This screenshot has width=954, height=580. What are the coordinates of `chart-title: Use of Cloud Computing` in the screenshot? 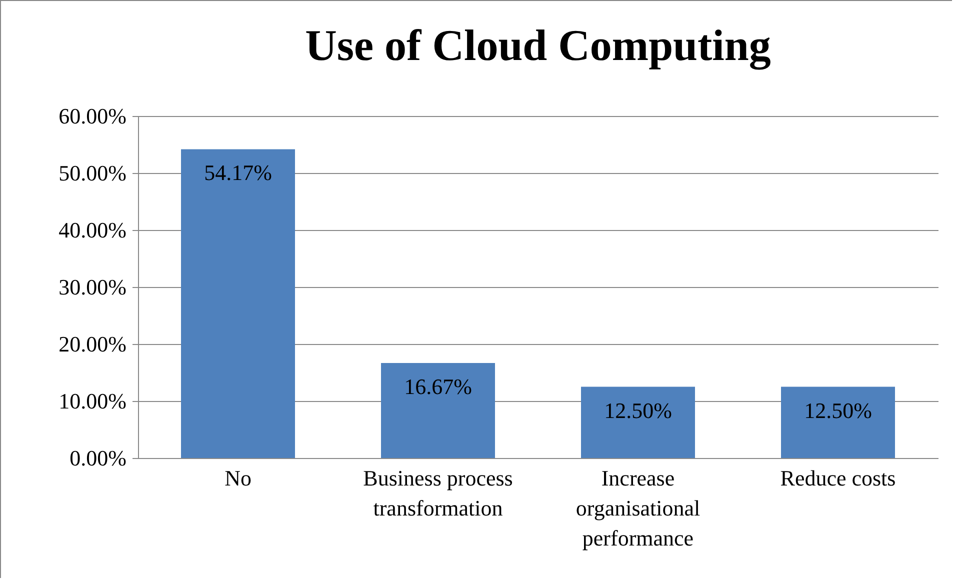 It's located at (538, 45).